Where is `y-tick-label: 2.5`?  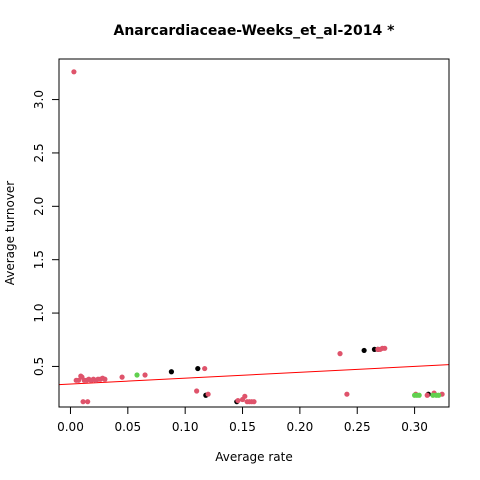
y-tick-label: 2.5 is located at coordinates (39, 152).